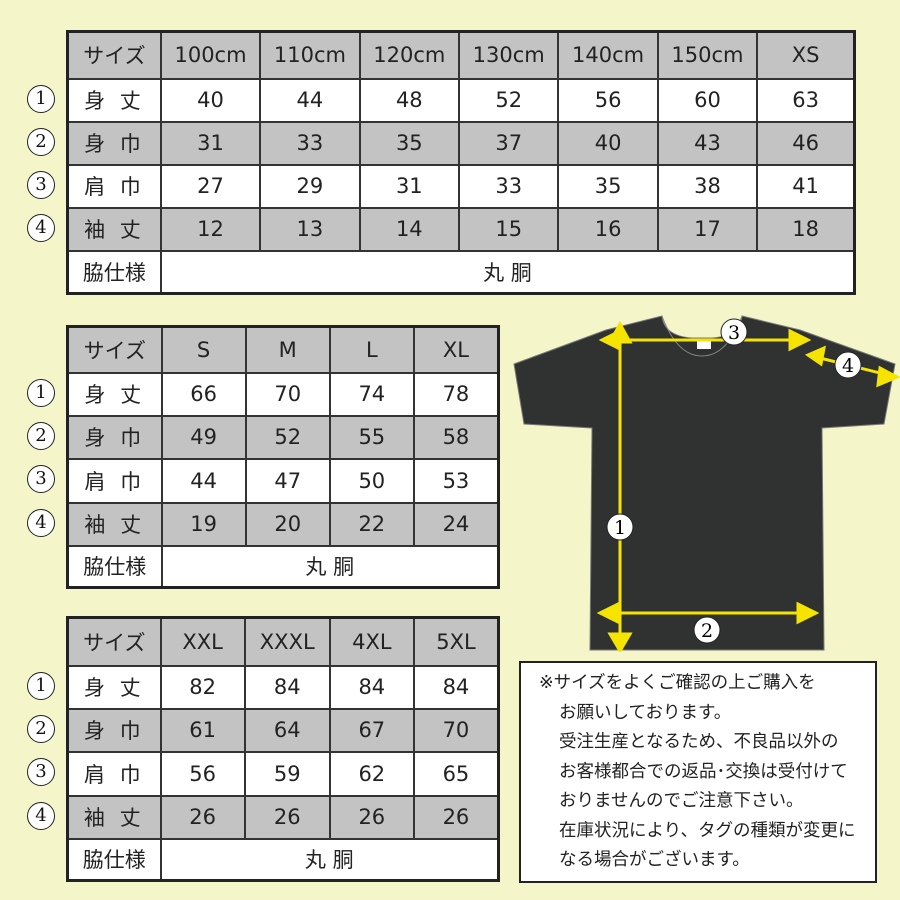  Describe the element at coordinates (202, 773) in the screenshot. I see `value-cell: 56` at that location.